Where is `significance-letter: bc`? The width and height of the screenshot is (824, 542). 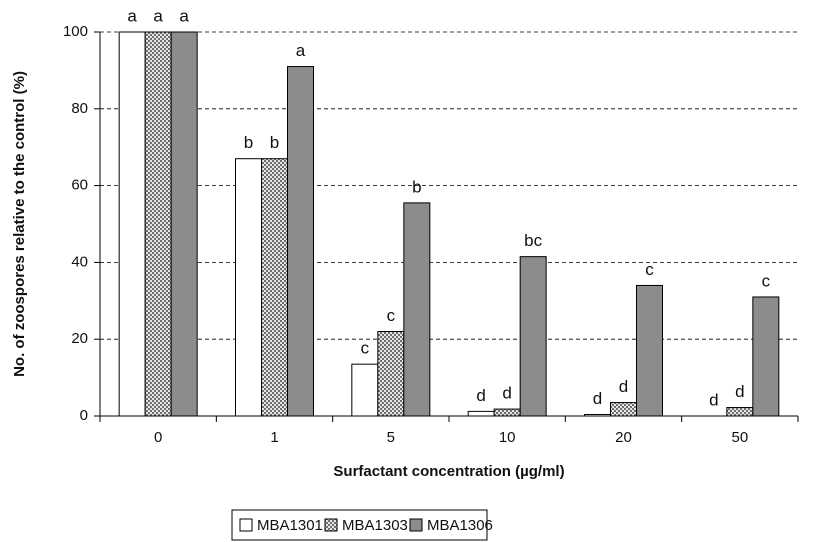 significance-letter: bc is located at coordinates (533, 240).